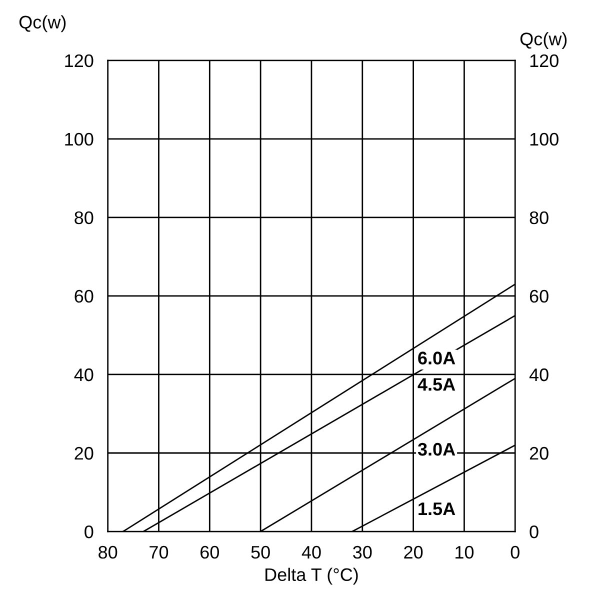 The width and height of the screenshot is (599, 604). What do you see at coordinates (84, 375) in the screenshot?
I see `y-tick-label: 40` at bounding box center [84, 375].